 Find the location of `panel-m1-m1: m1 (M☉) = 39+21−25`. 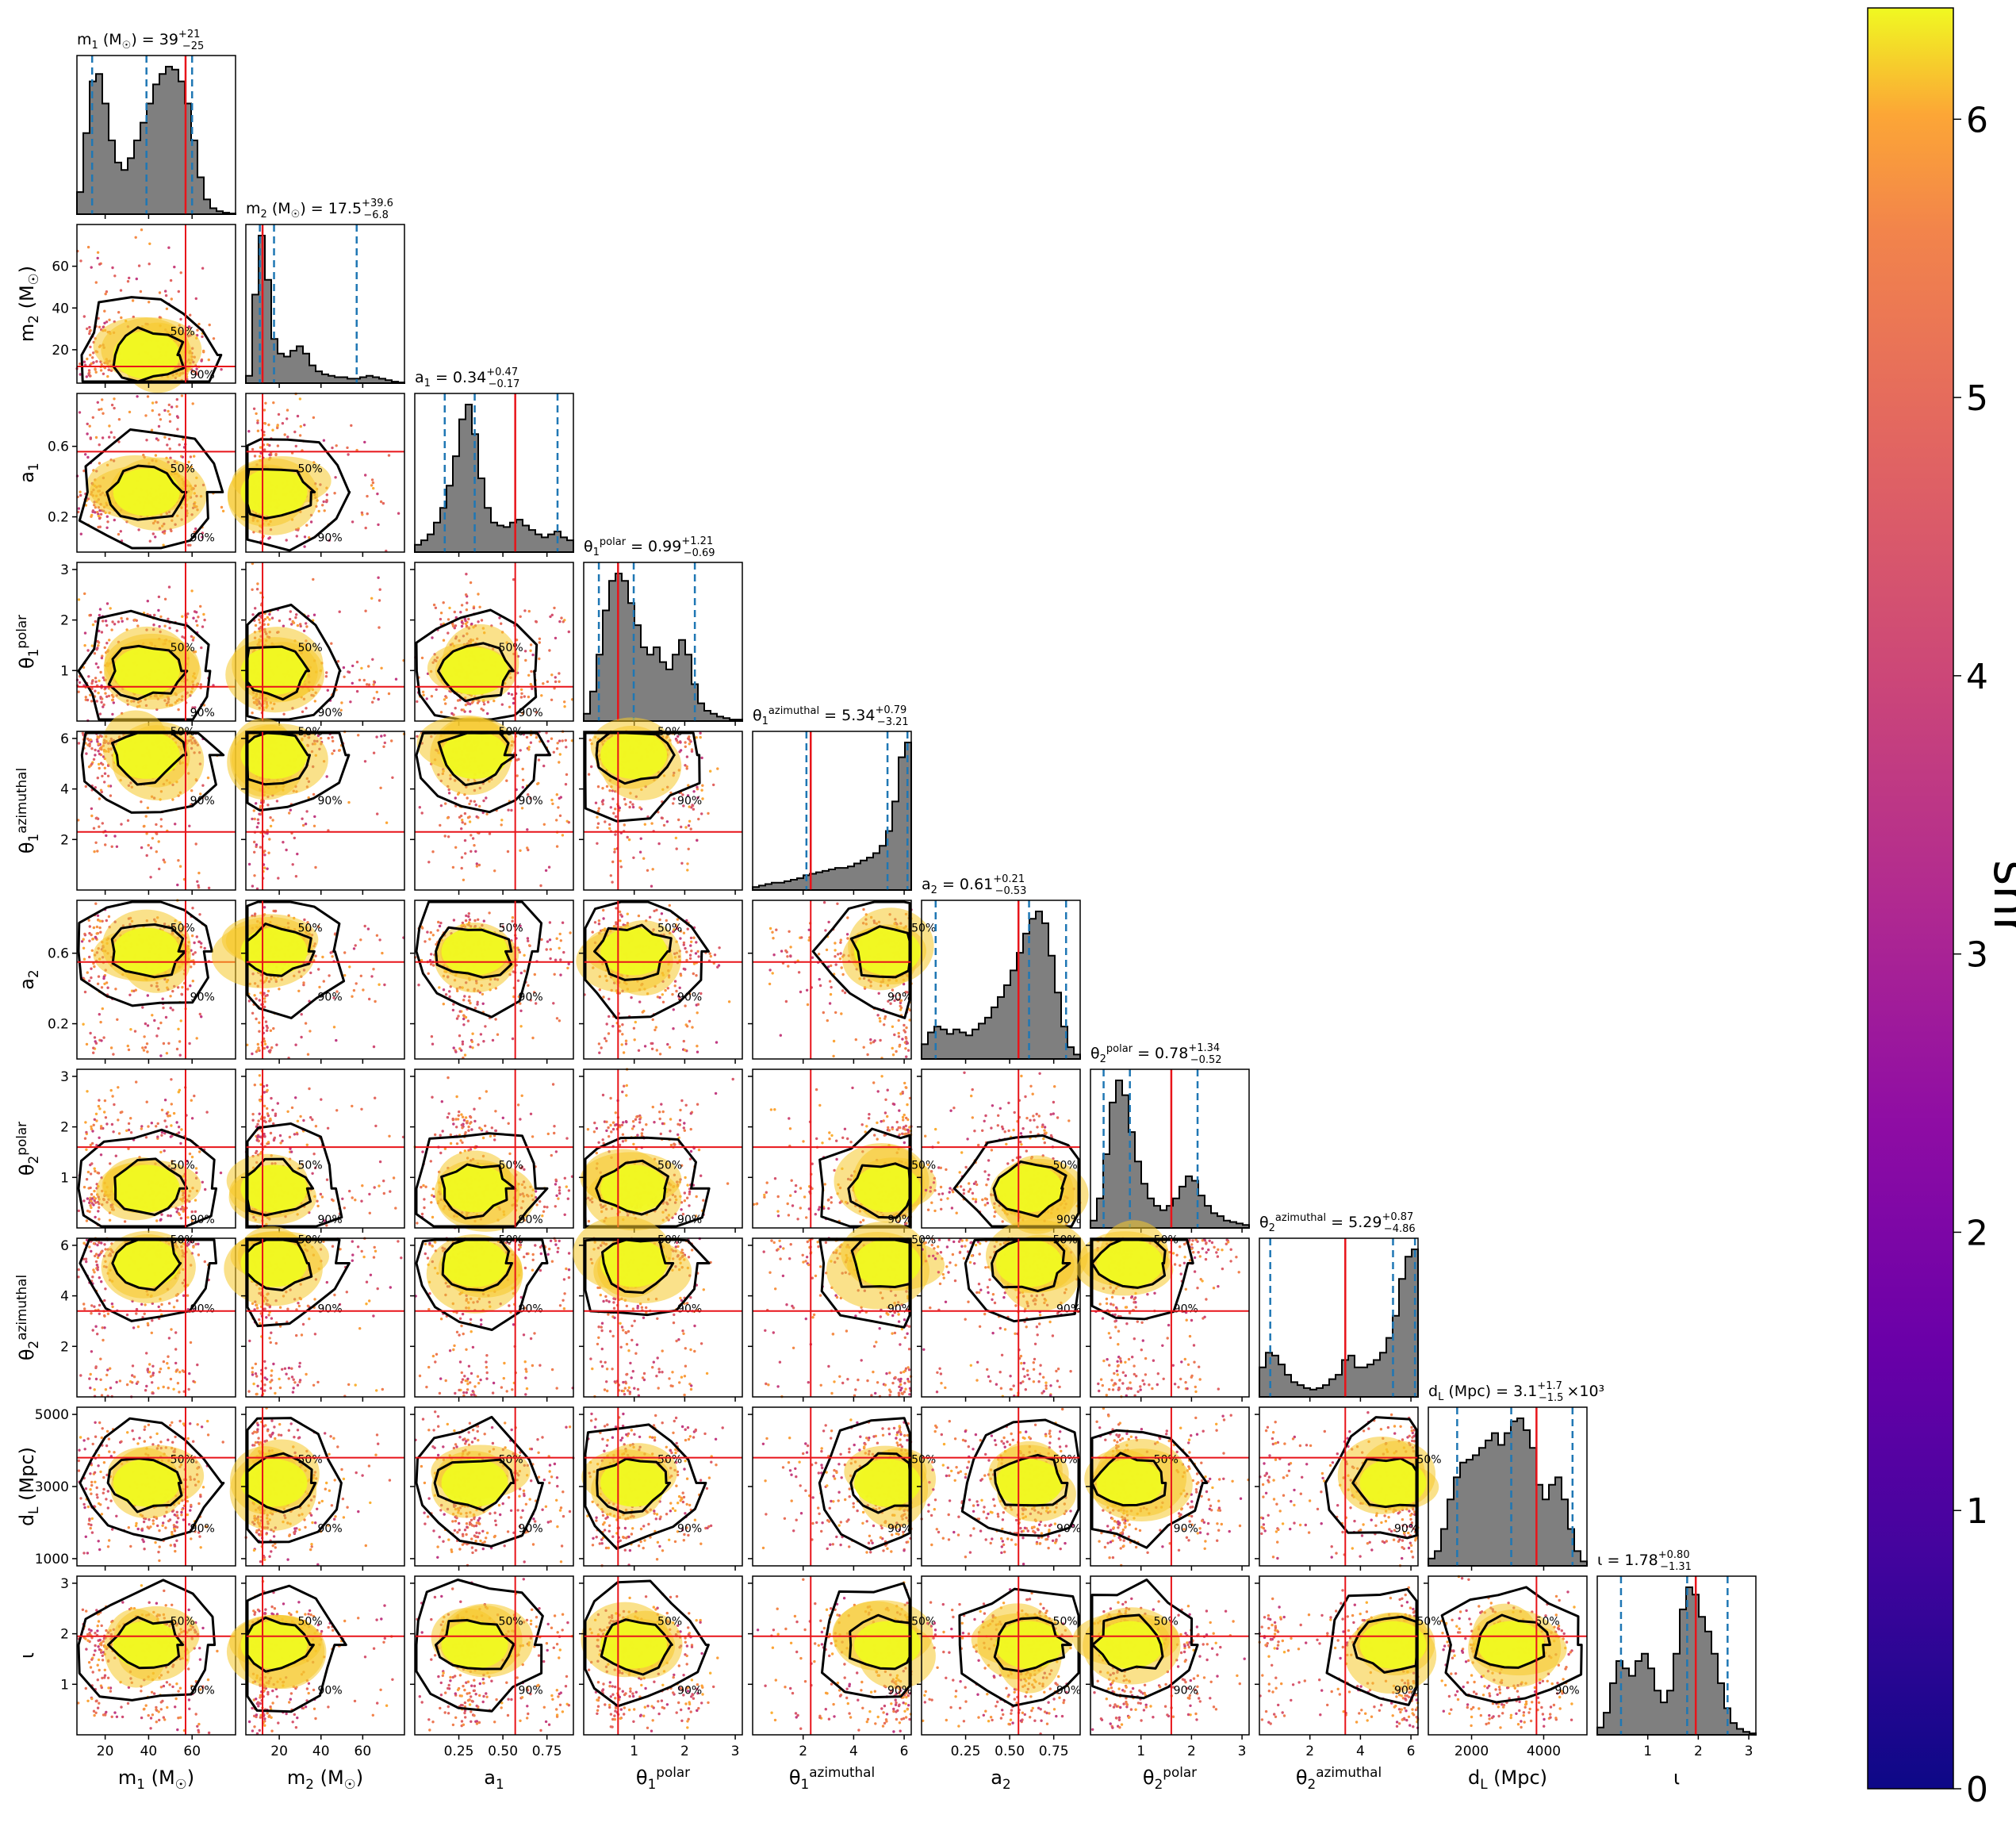

panel-m1-m1: m1 (M☉) = 39+21−25 is located at coordinates (156, 124).